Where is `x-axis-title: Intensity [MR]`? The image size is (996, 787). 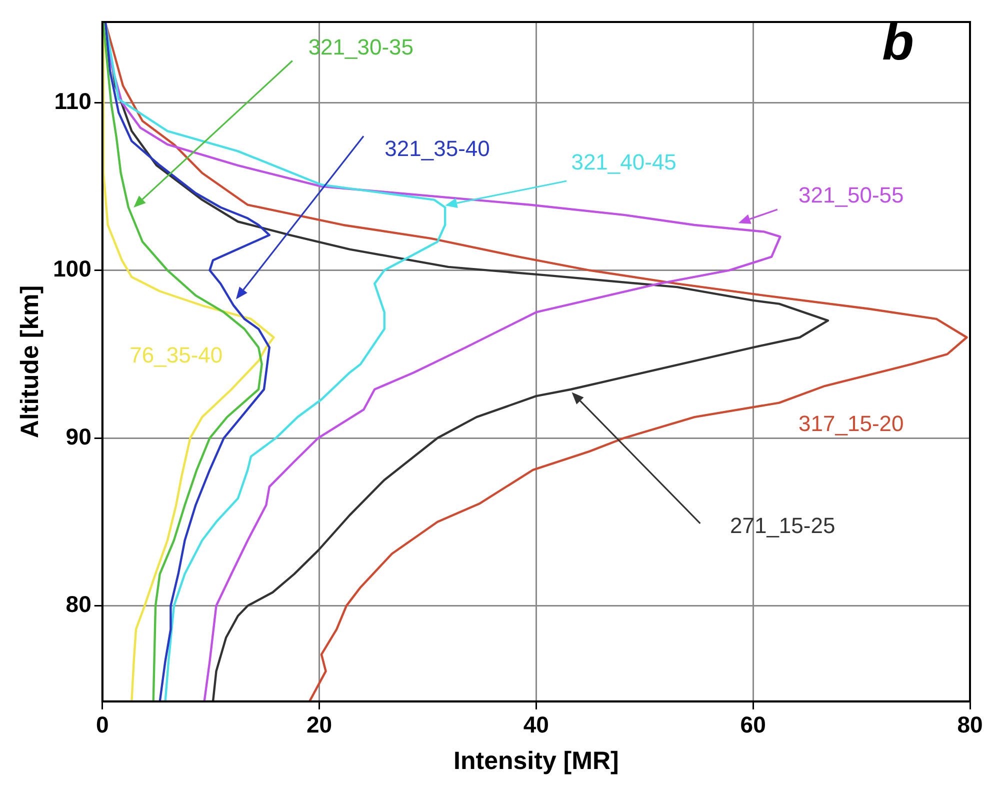
x-axis-title: Intensity [MR] is located at coordinates (536, 760).